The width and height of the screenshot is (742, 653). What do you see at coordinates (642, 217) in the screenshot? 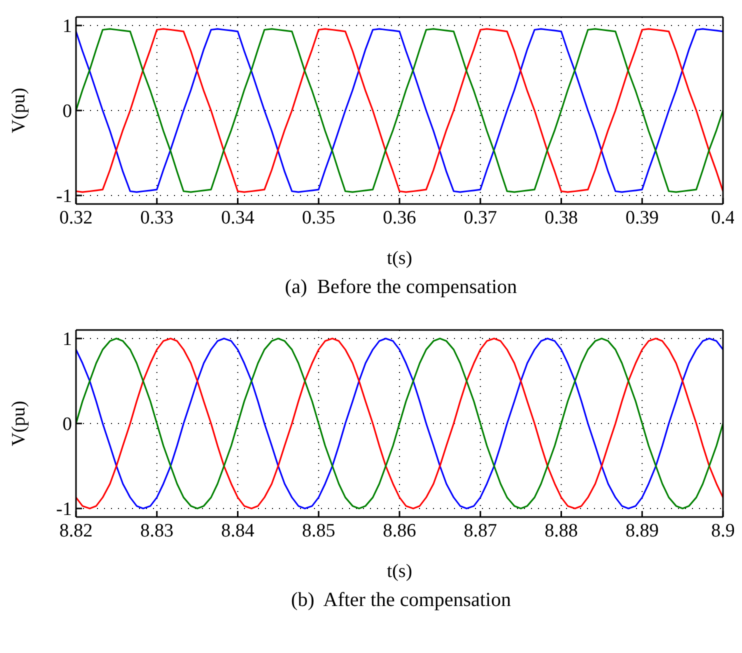
I see `x-tick-label: 0.39` at bounding box center [642, 217].